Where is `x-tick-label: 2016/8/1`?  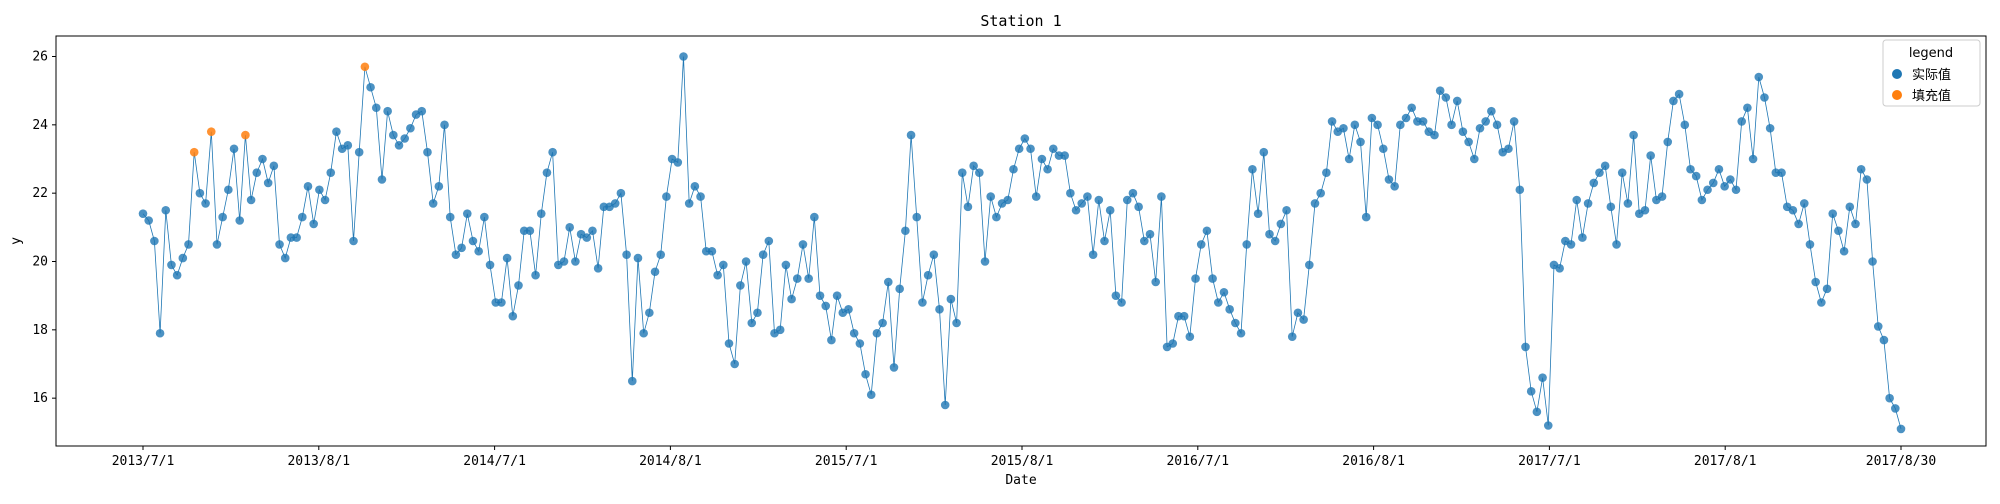
x-tick-label: 2016/8/1 is located at coordinates (1373, 461).